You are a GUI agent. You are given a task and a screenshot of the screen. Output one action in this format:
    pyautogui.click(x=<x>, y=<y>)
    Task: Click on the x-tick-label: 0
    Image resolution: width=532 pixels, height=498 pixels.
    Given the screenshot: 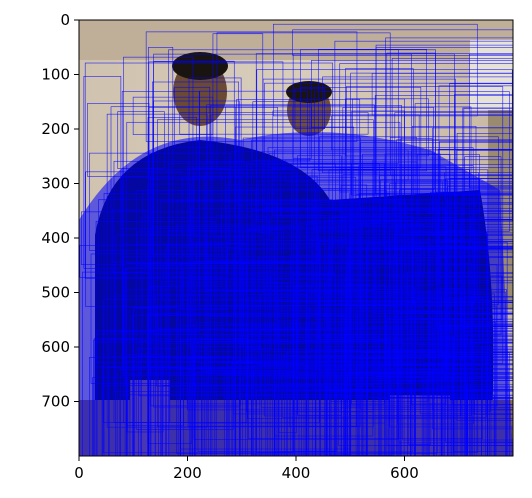 What is the action you would take?
    pyautogui.click(x=79, y=473)
    